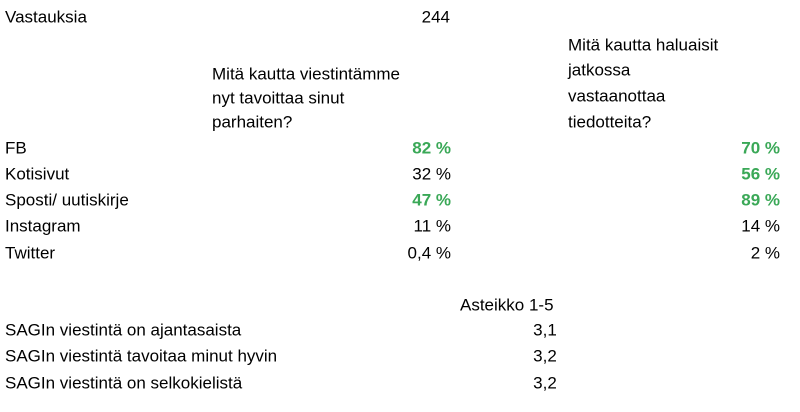 The image size is (800, 412). Describe the element at coordinates (67, 199) in the screenshot. I see `row-label: Sposti/ uutiskirje` at that location.